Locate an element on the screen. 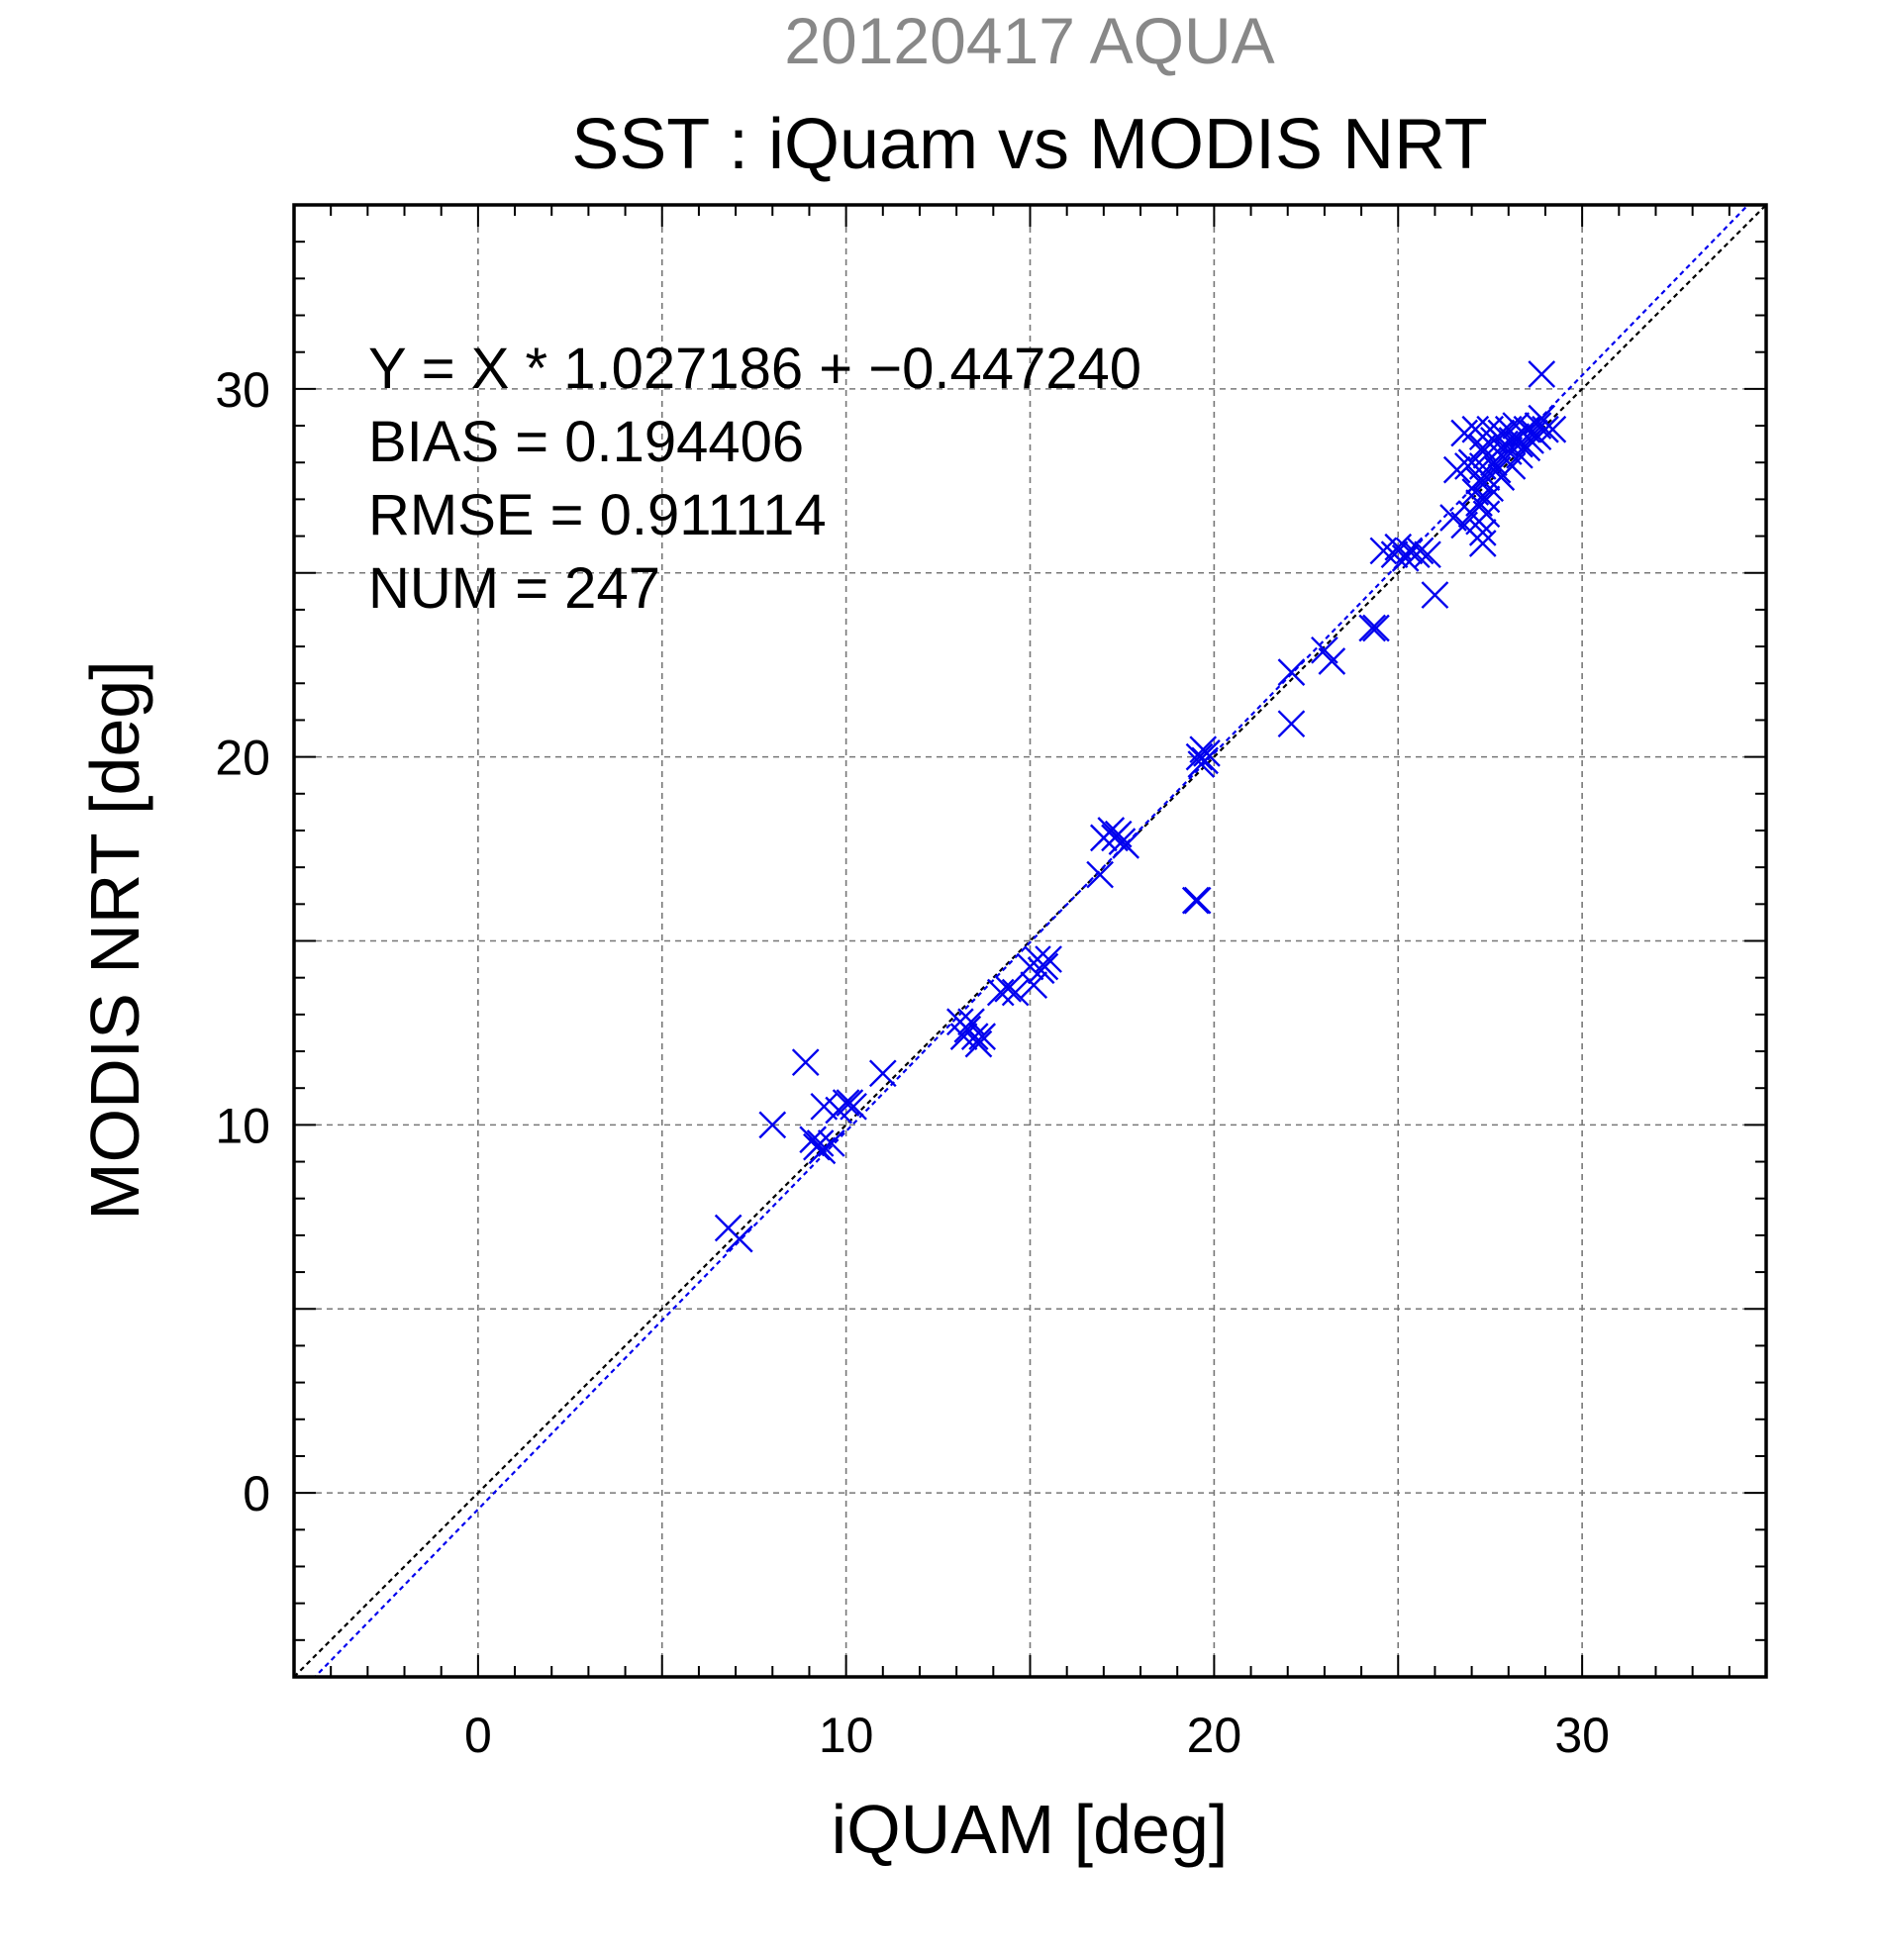  y-tick-label: 20 is located at coordinates (243, 758).